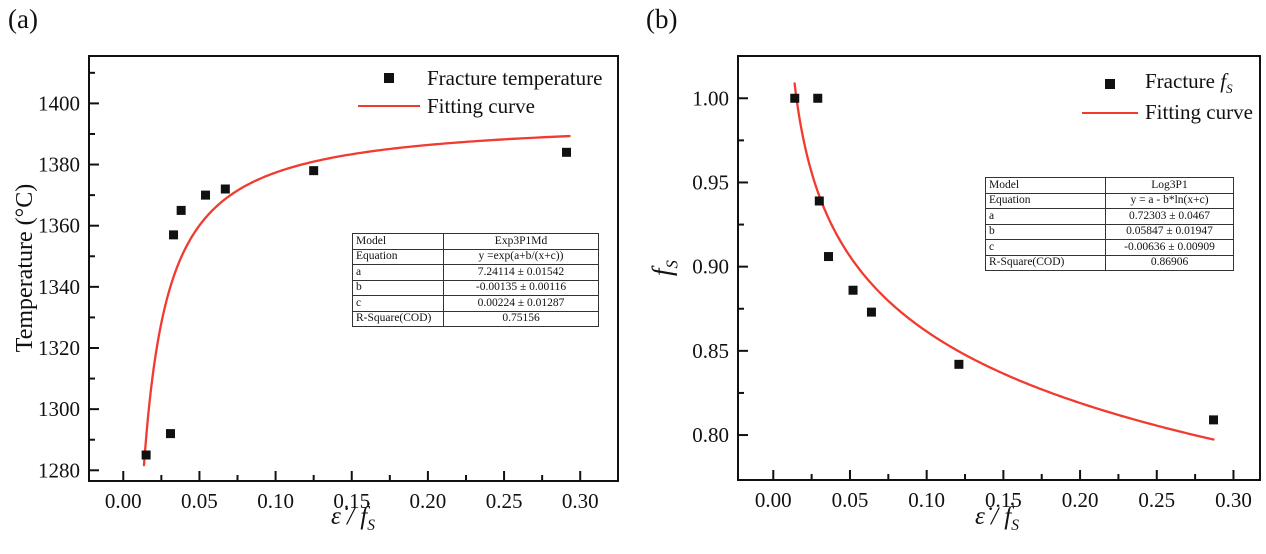 The width and height of the screenshot is (1266, 554). Describe the element at coordinates (1169, 232) in the screenshot. I see `fit-table-value: 0.05847 ± 0.01947` at that location.